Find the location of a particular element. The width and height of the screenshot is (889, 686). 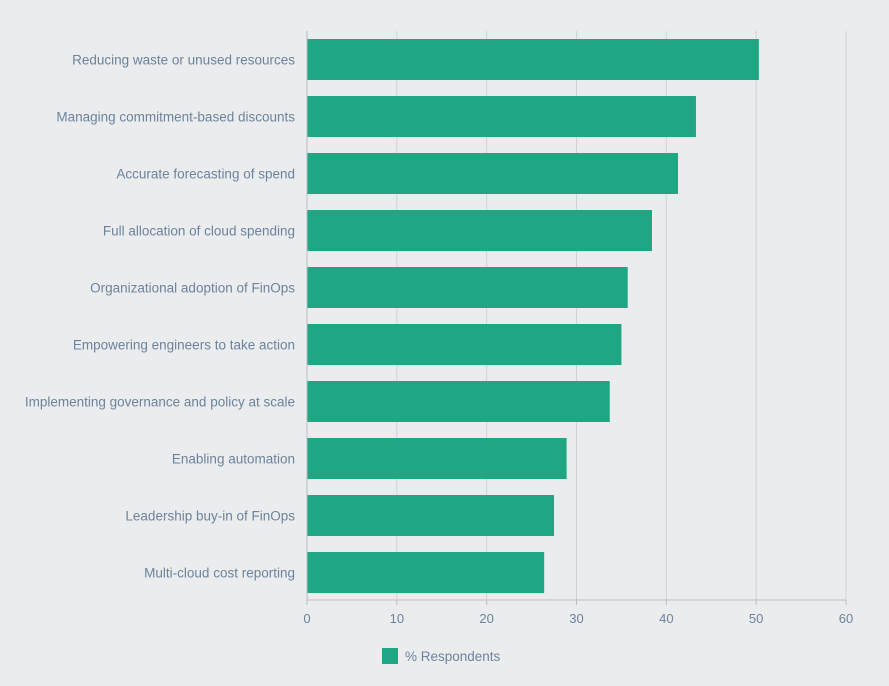

category-label: Enabling automation is located at coordinates (233, 459).